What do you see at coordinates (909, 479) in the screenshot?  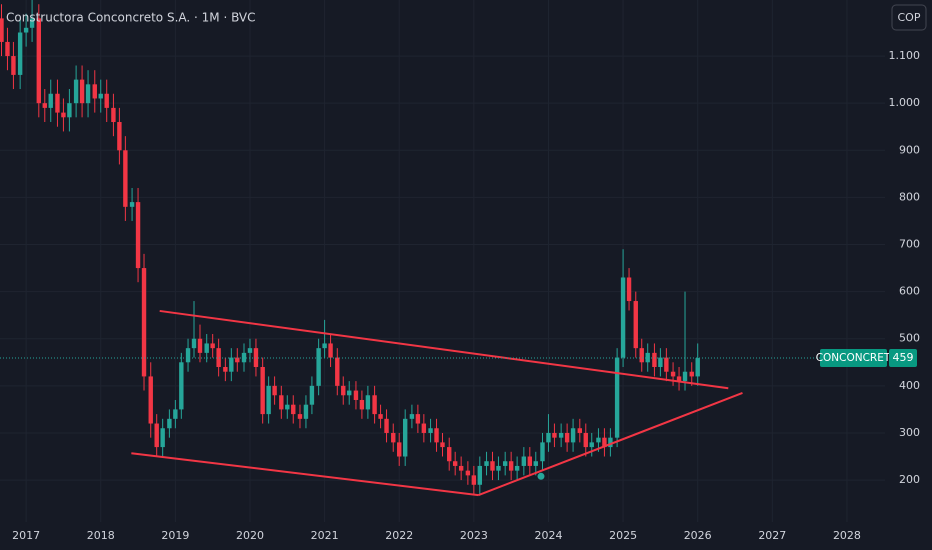 I see `y-tick-label: 200` at bounding box center [909, 479].